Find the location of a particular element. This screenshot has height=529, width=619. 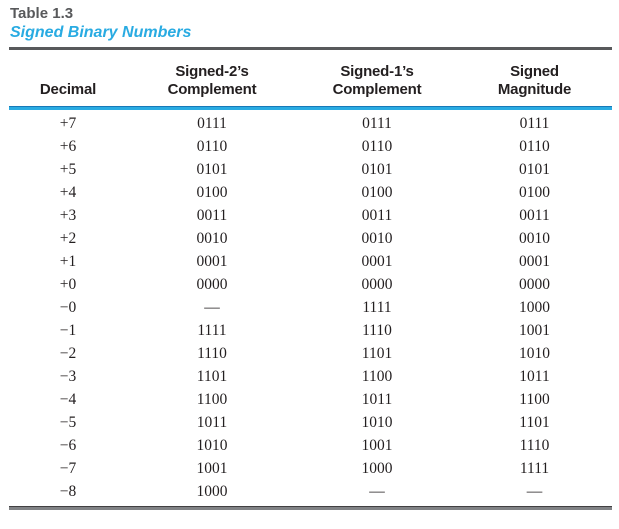

table-row: −5 1011 1010 1101 is located at coordinates (310, 422).